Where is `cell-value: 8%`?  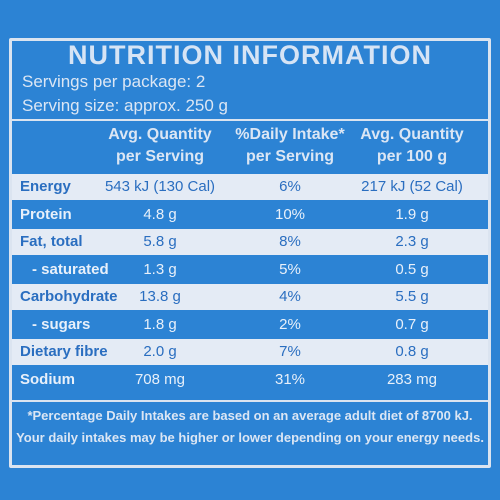 cell-value: 8% is located at coordinates (290, 241).